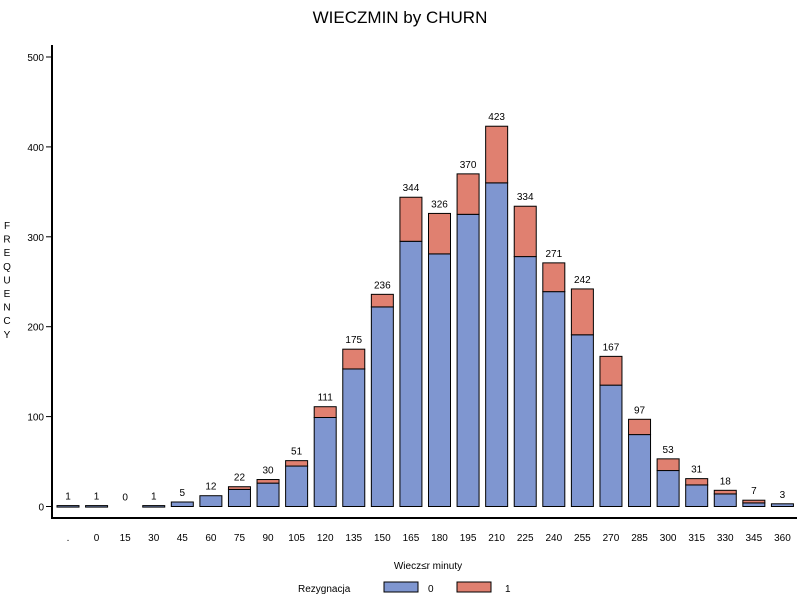 The height and width of the screenshot is (600, 800). What do you see at coordinates (611, 347) in the screenshot?
I see `data-label-270: 167` at bounding box center [611, 347].